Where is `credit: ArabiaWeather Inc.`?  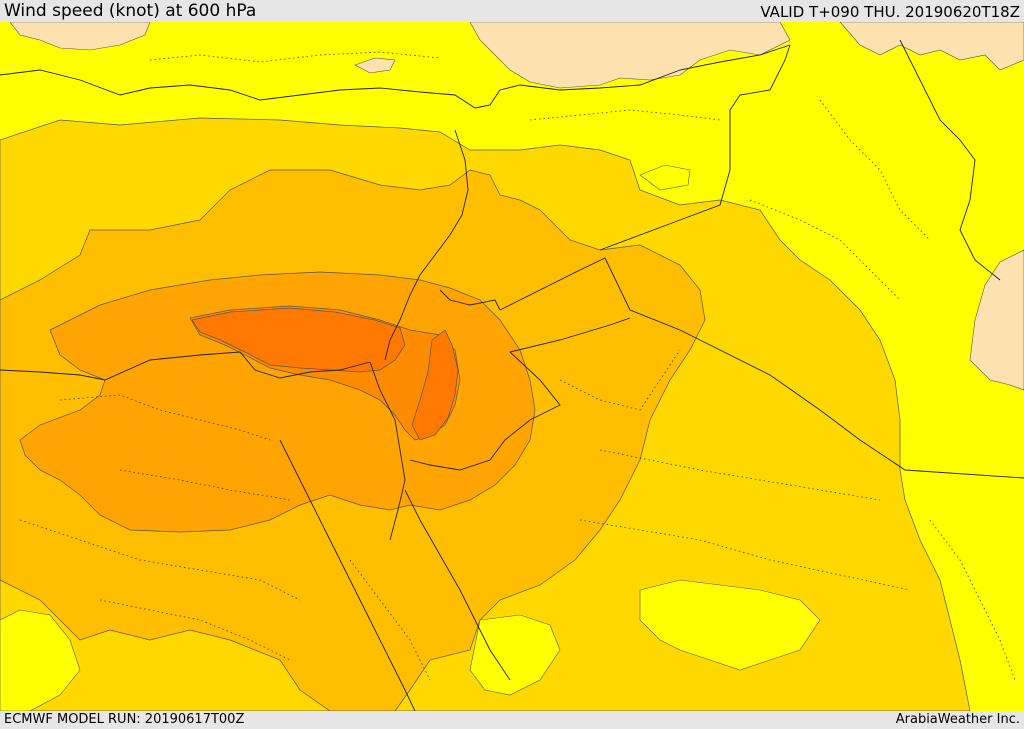 credit: ArabiaWeather Inc. is located at coordinates (957, 719).